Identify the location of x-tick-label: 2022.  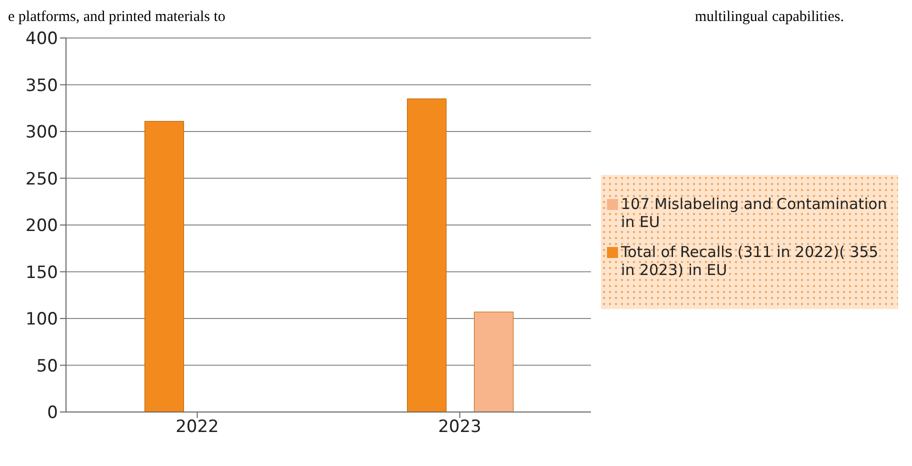
(197, 427).